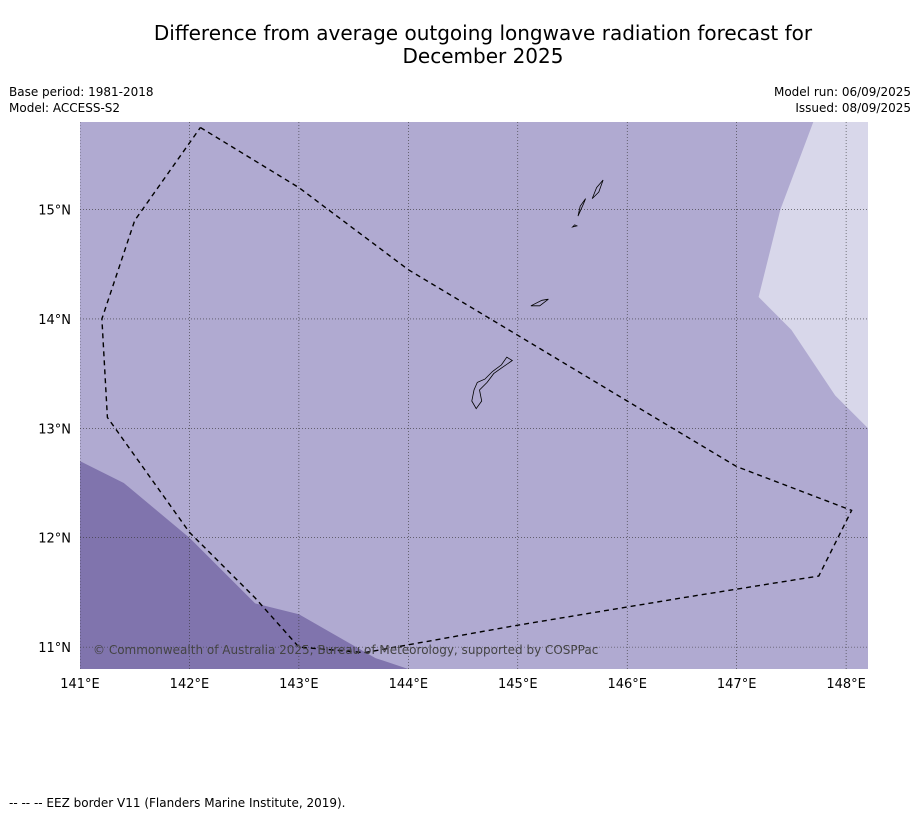  Describe the element at coordinates (575, 226) in the screenshot. I see `aguijan-coastline` at that location.